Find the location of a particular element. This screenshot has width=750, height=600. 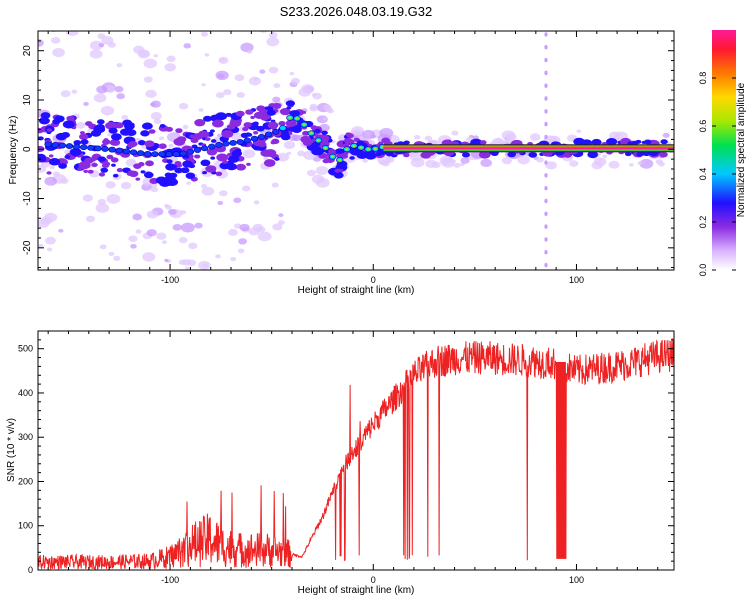

ridge-core is located at coordinates (290, 117).